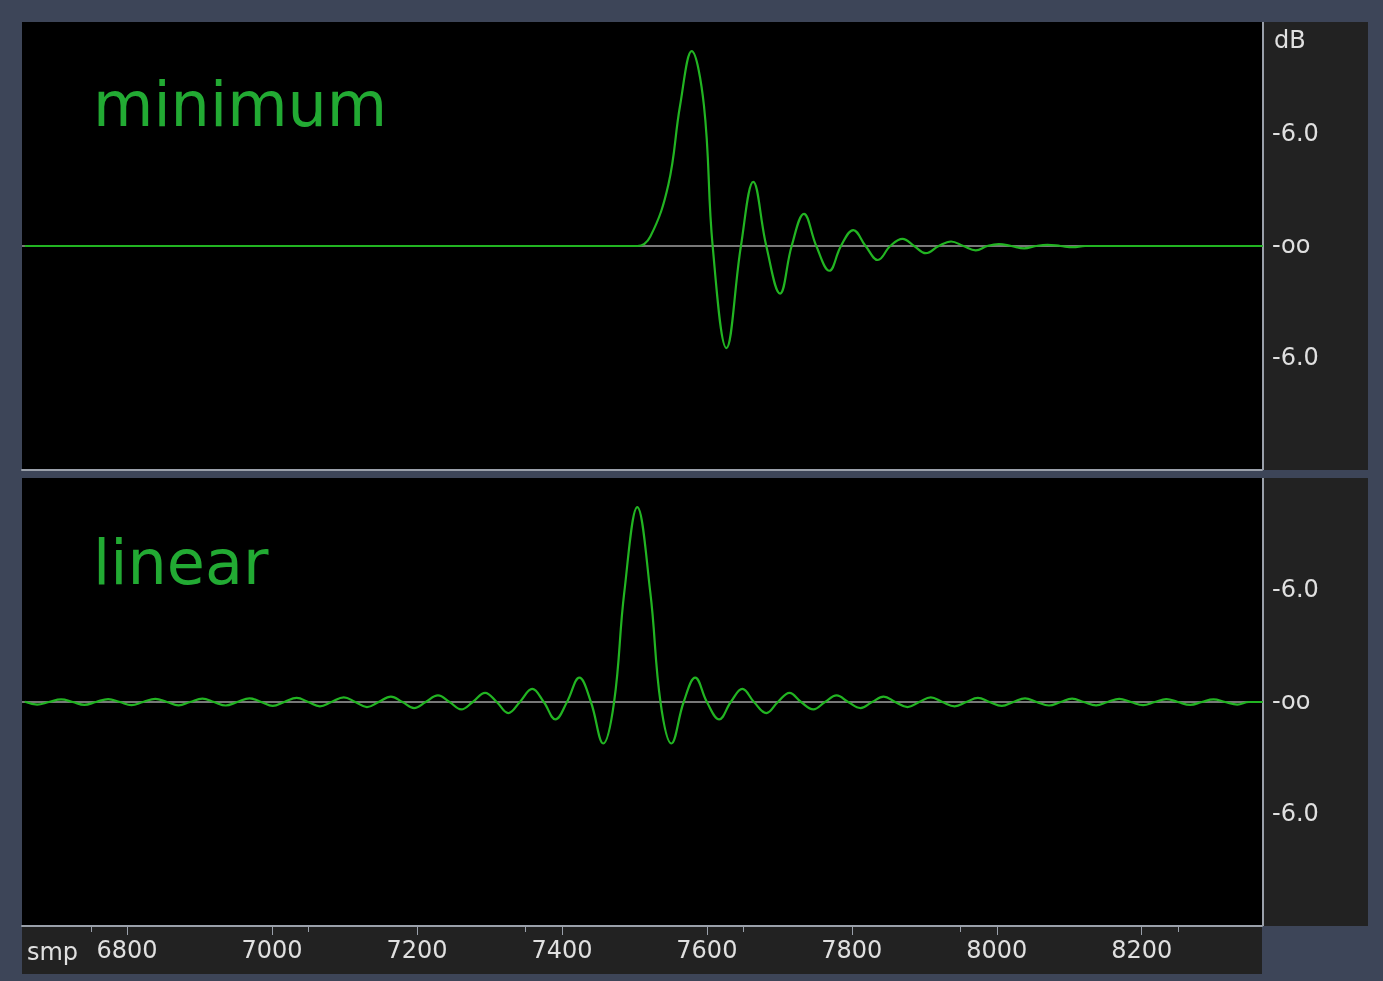 The image size is (1383, 981). I want to click on x-tick-label: 7000, so click(272, 950).